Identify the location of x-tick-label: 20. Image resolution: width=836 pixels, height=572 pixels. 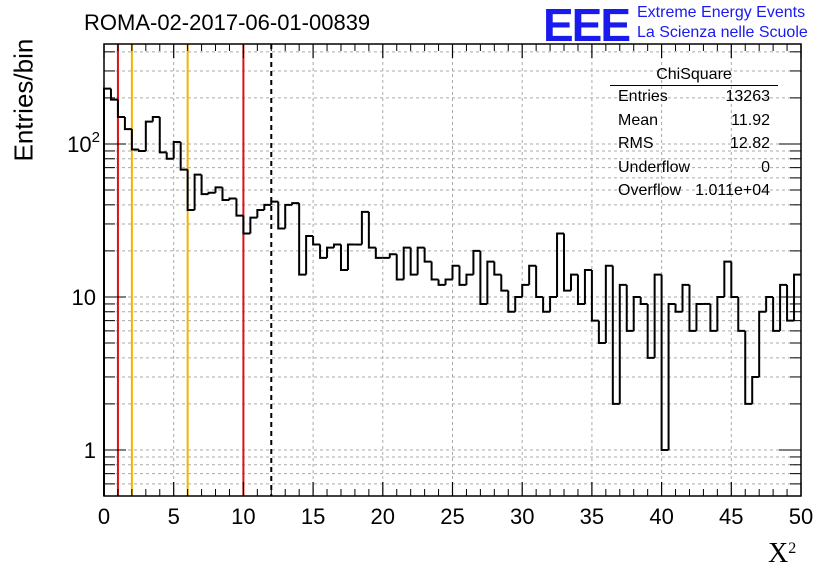
(383, 516).